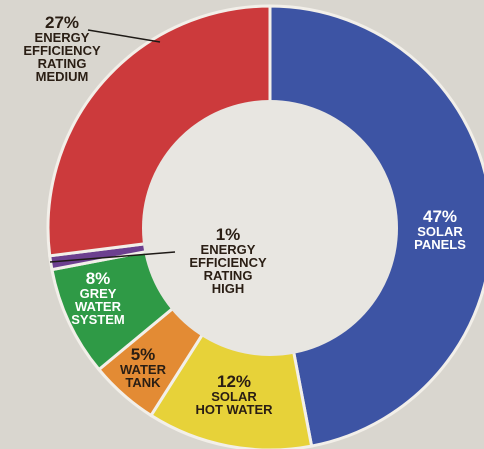  What do you see at coordinates (112, 146) in the screenshot?
I see `leader-lines` at bounding box center [112, 146].